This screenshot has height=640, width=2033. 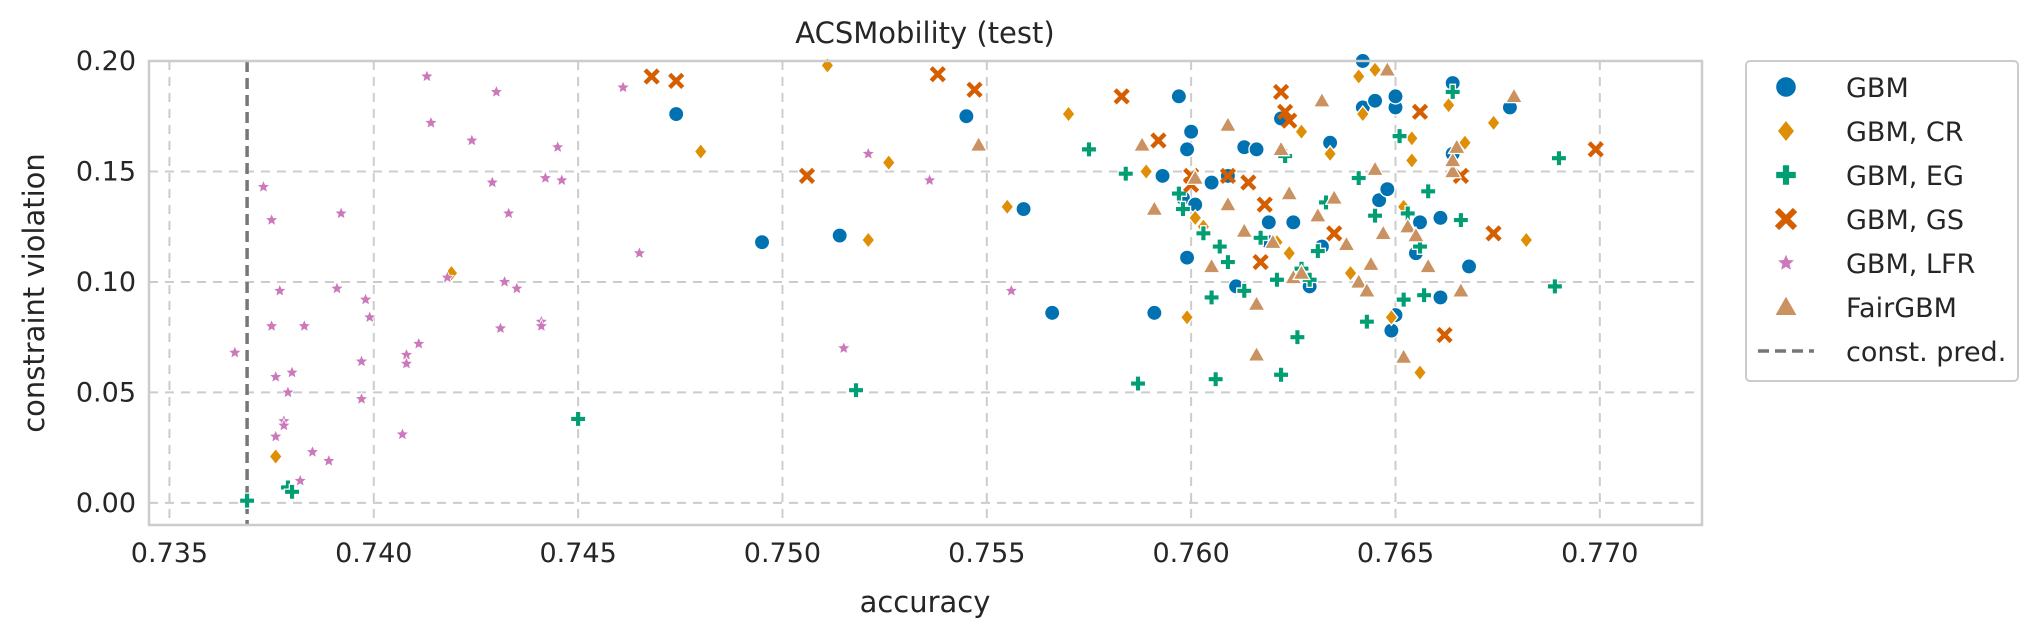 I want to click on legend-marker-gbm-eg, so click(x=1786, y=175).